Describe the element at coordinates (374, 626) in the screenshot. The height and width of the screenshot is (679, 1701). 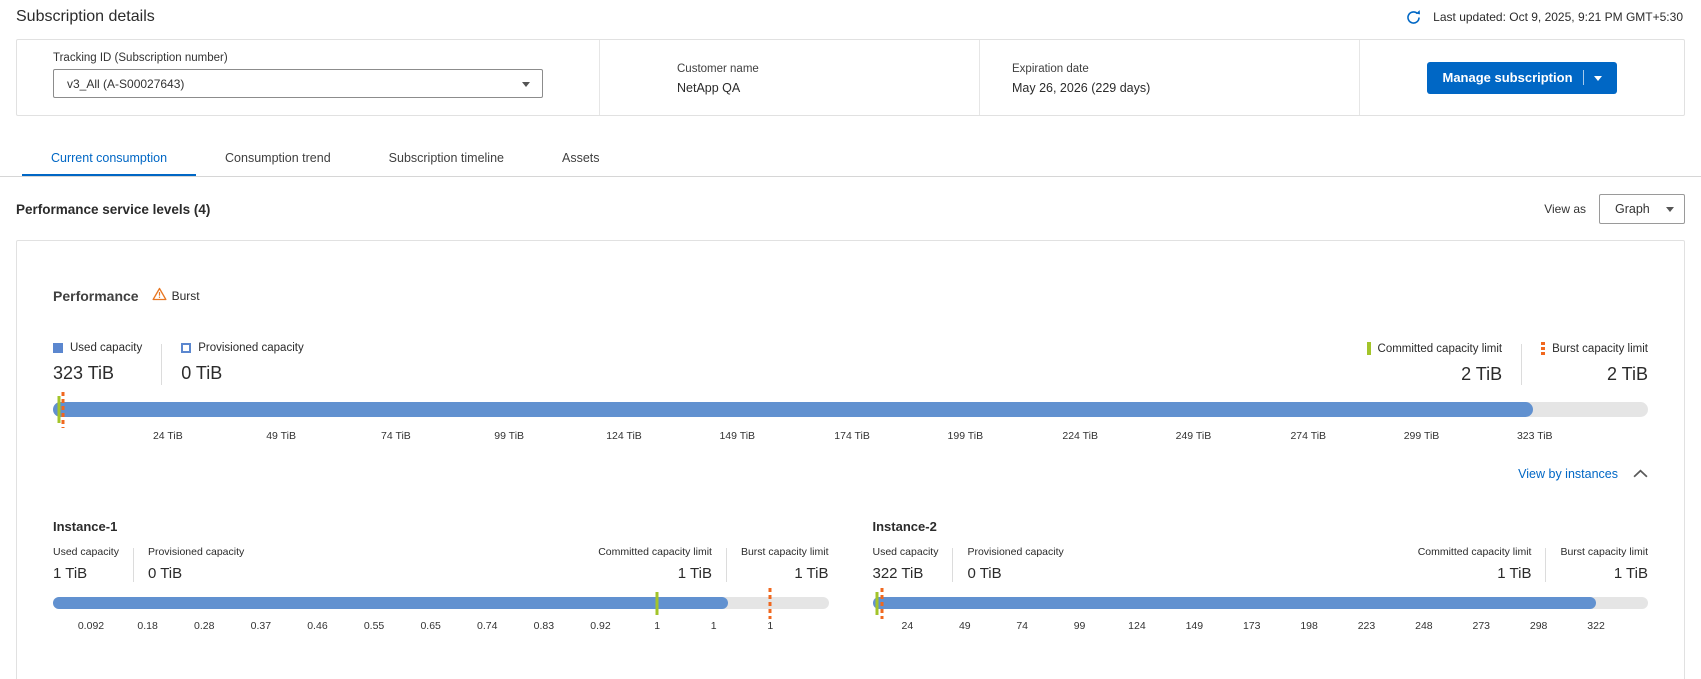
I see `axis-tick-label: 0.55` at that location.